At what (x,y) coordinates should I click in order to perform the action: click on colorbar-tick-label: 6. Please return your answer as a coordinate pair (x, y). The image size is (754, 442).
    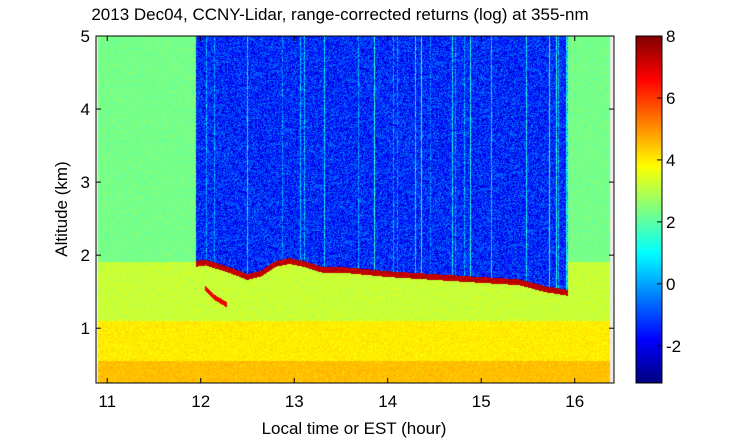
    Looking at the image, I should click on (670, 98).